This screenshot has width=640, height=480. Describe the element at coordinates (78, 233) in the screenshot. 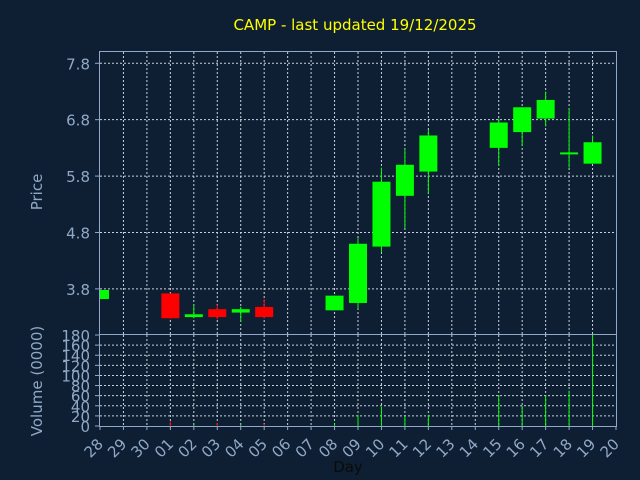

I see `price-tick-label: 4.8` at that location.